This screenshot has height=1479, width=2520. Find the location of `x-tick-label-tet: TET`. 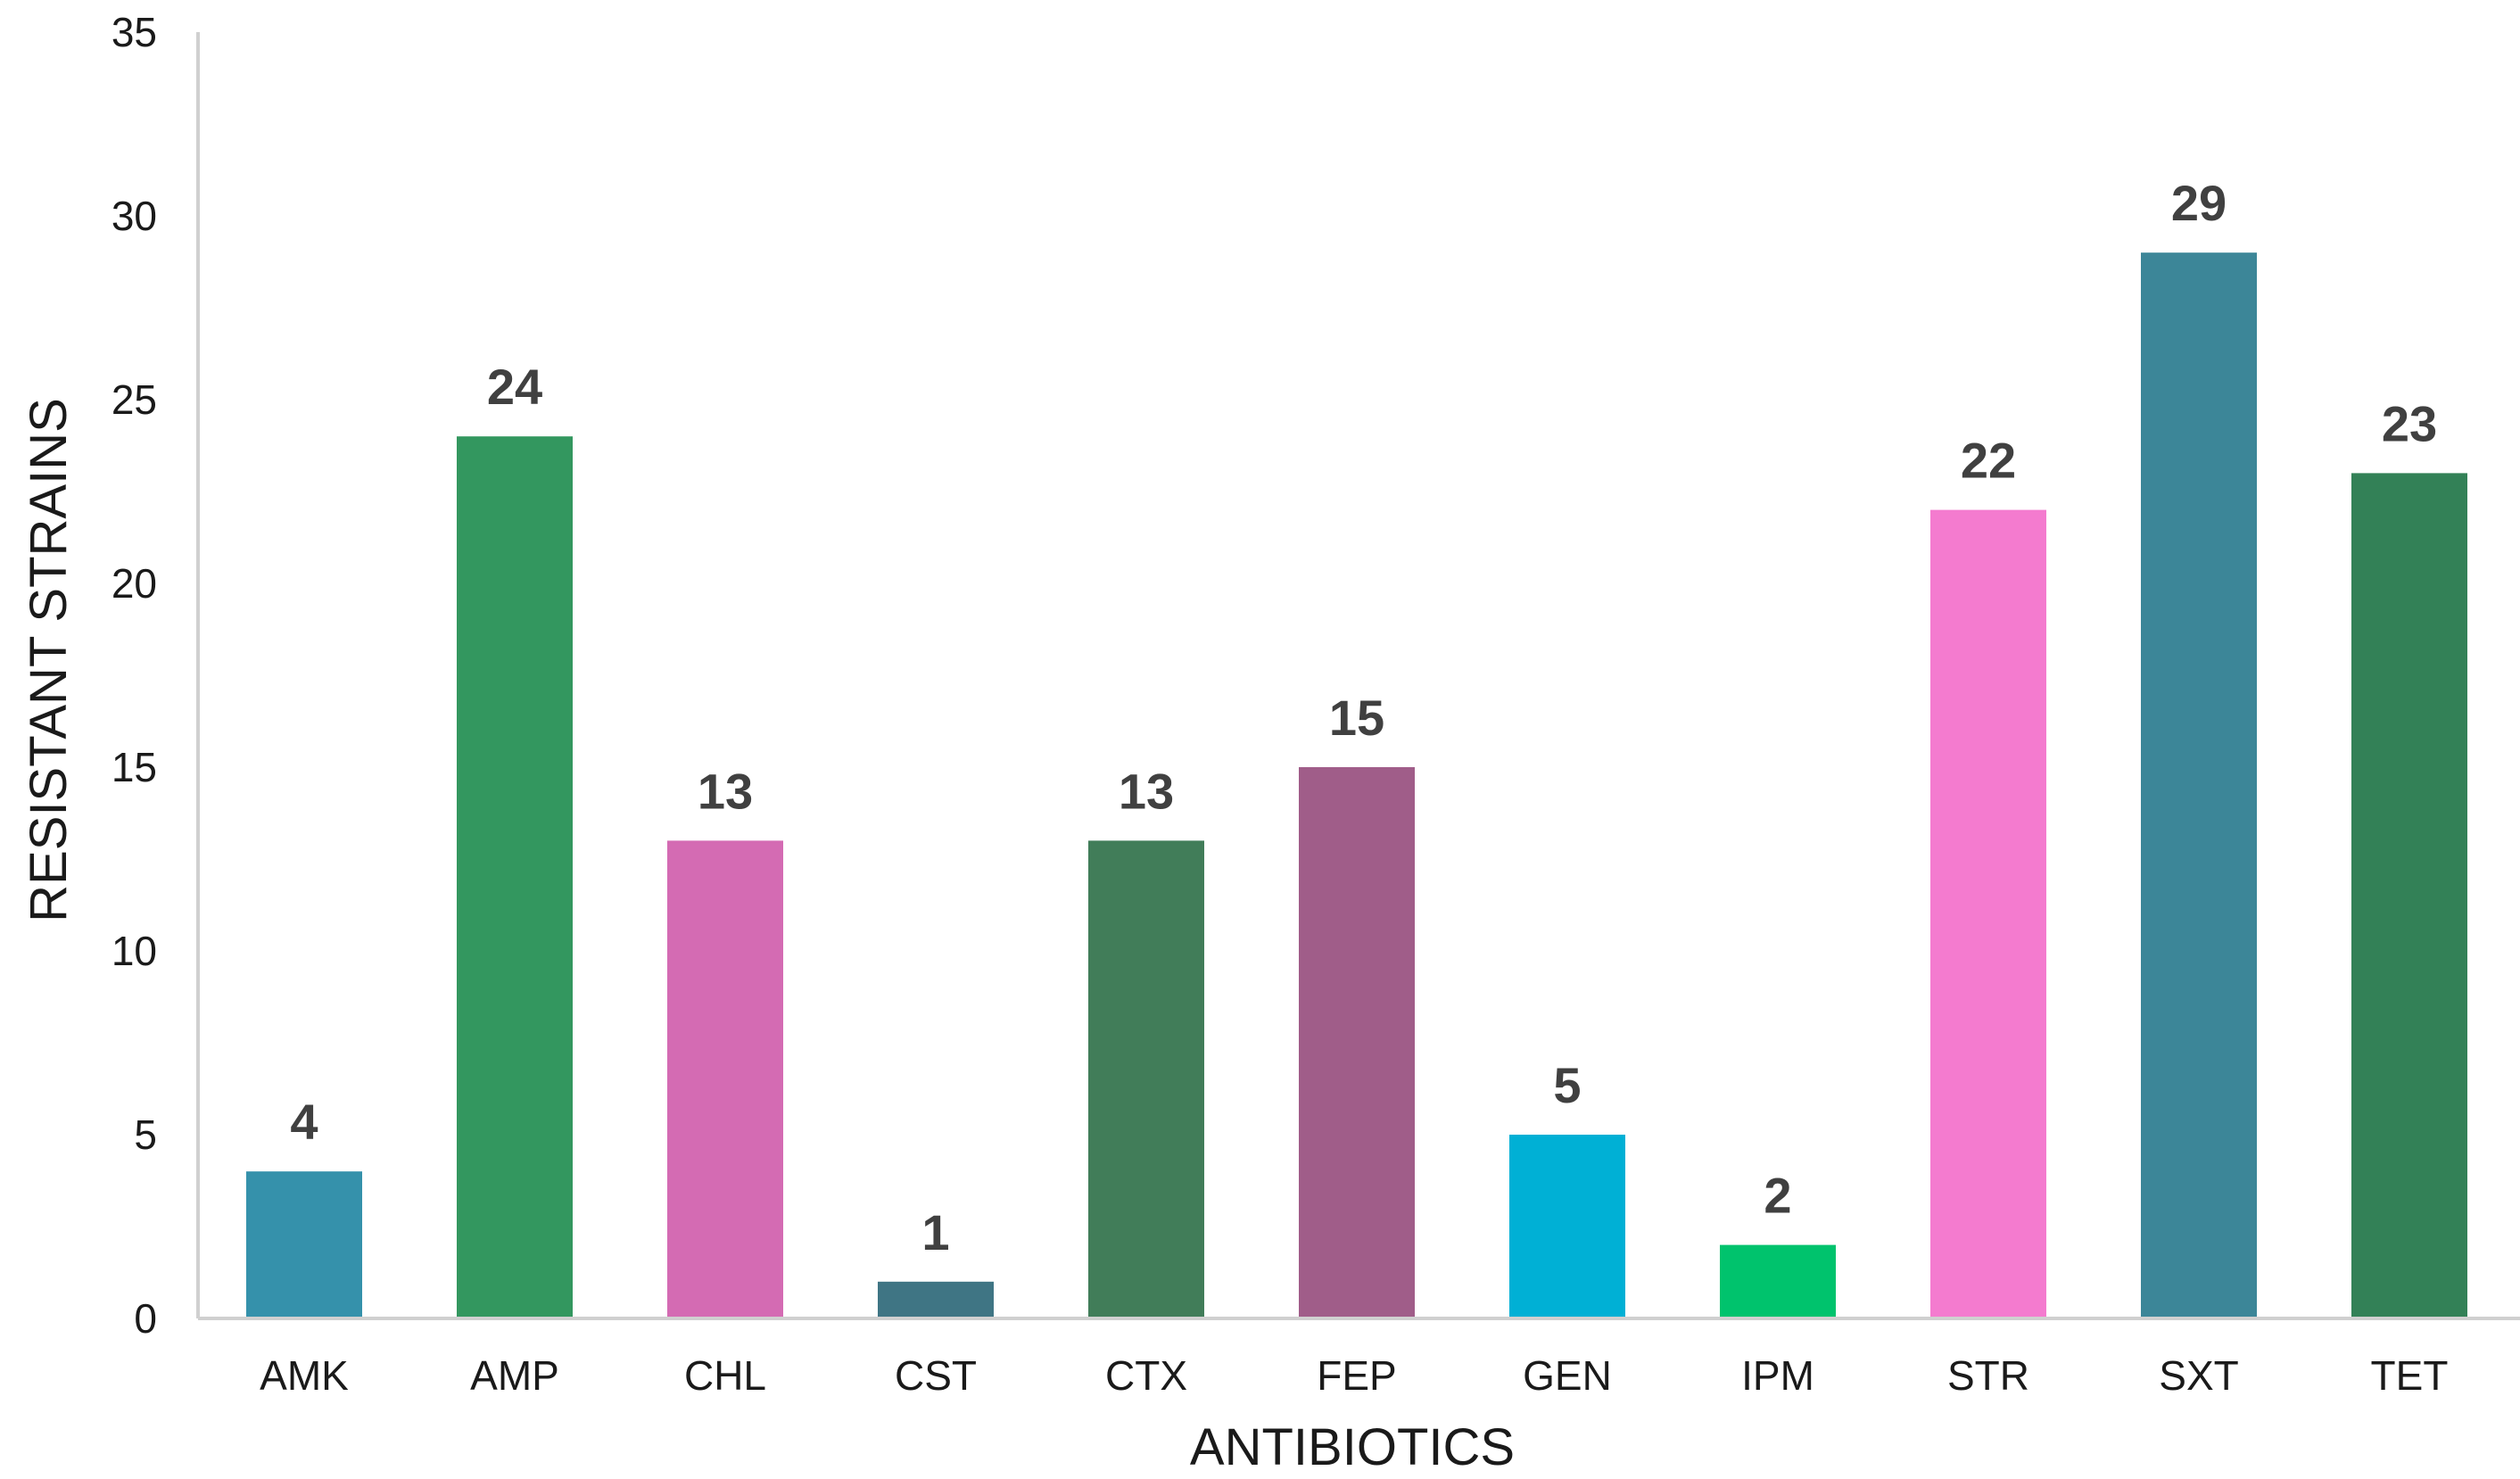

x-tick-label-tet: TET is located at coordinates (2410, 1376).